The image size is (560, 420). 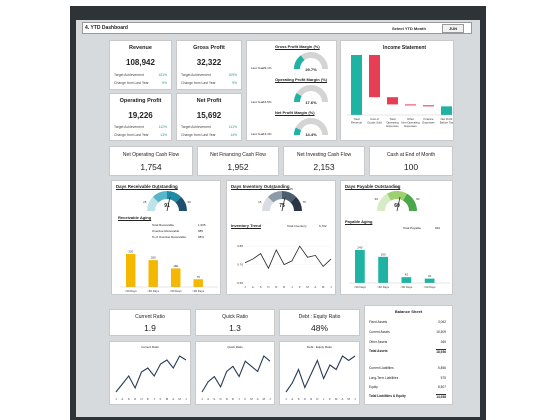 I want to click on ratio-trend-line, so click(x=320, y=374).